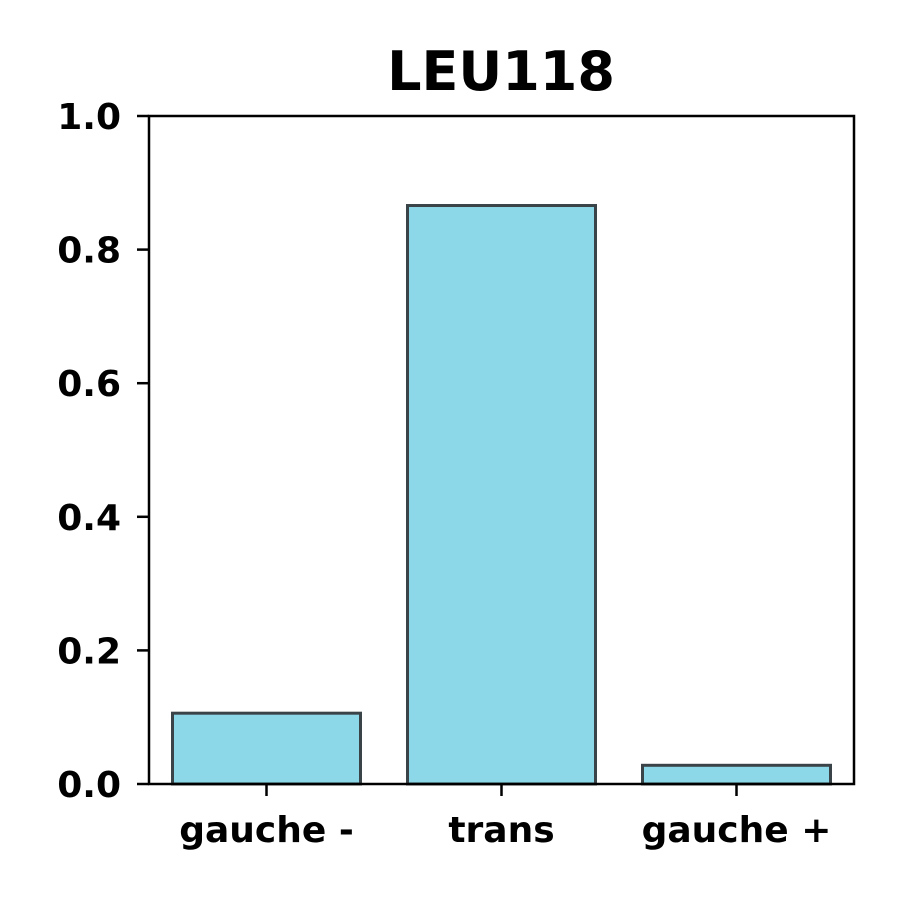 The image size is (900, 900). Describe the element at coordinates (89, 518) in the screenshot. I see `y-tick-label: 0.4` at that location.